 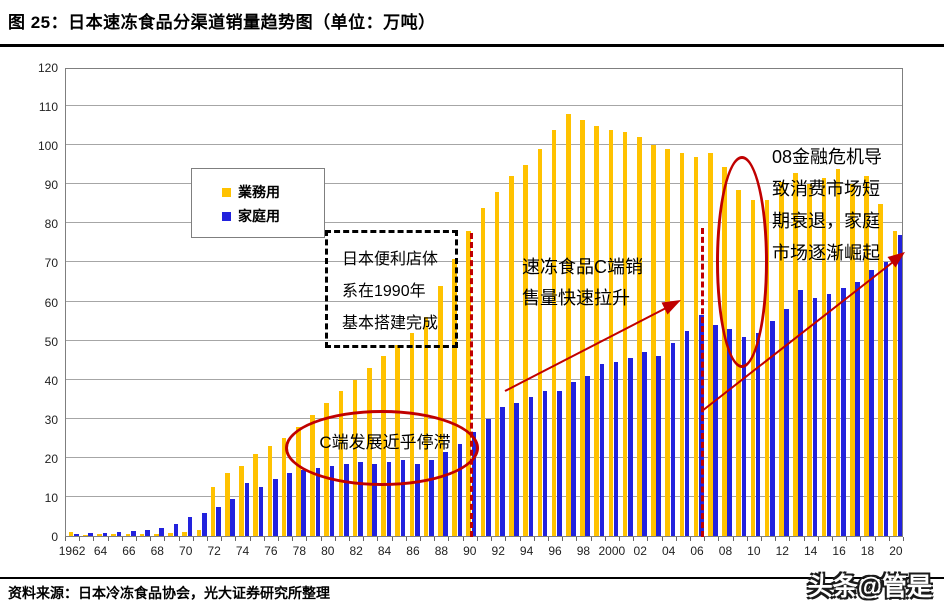 I want to click on bar-business-1979, so click(x=312, y=475).